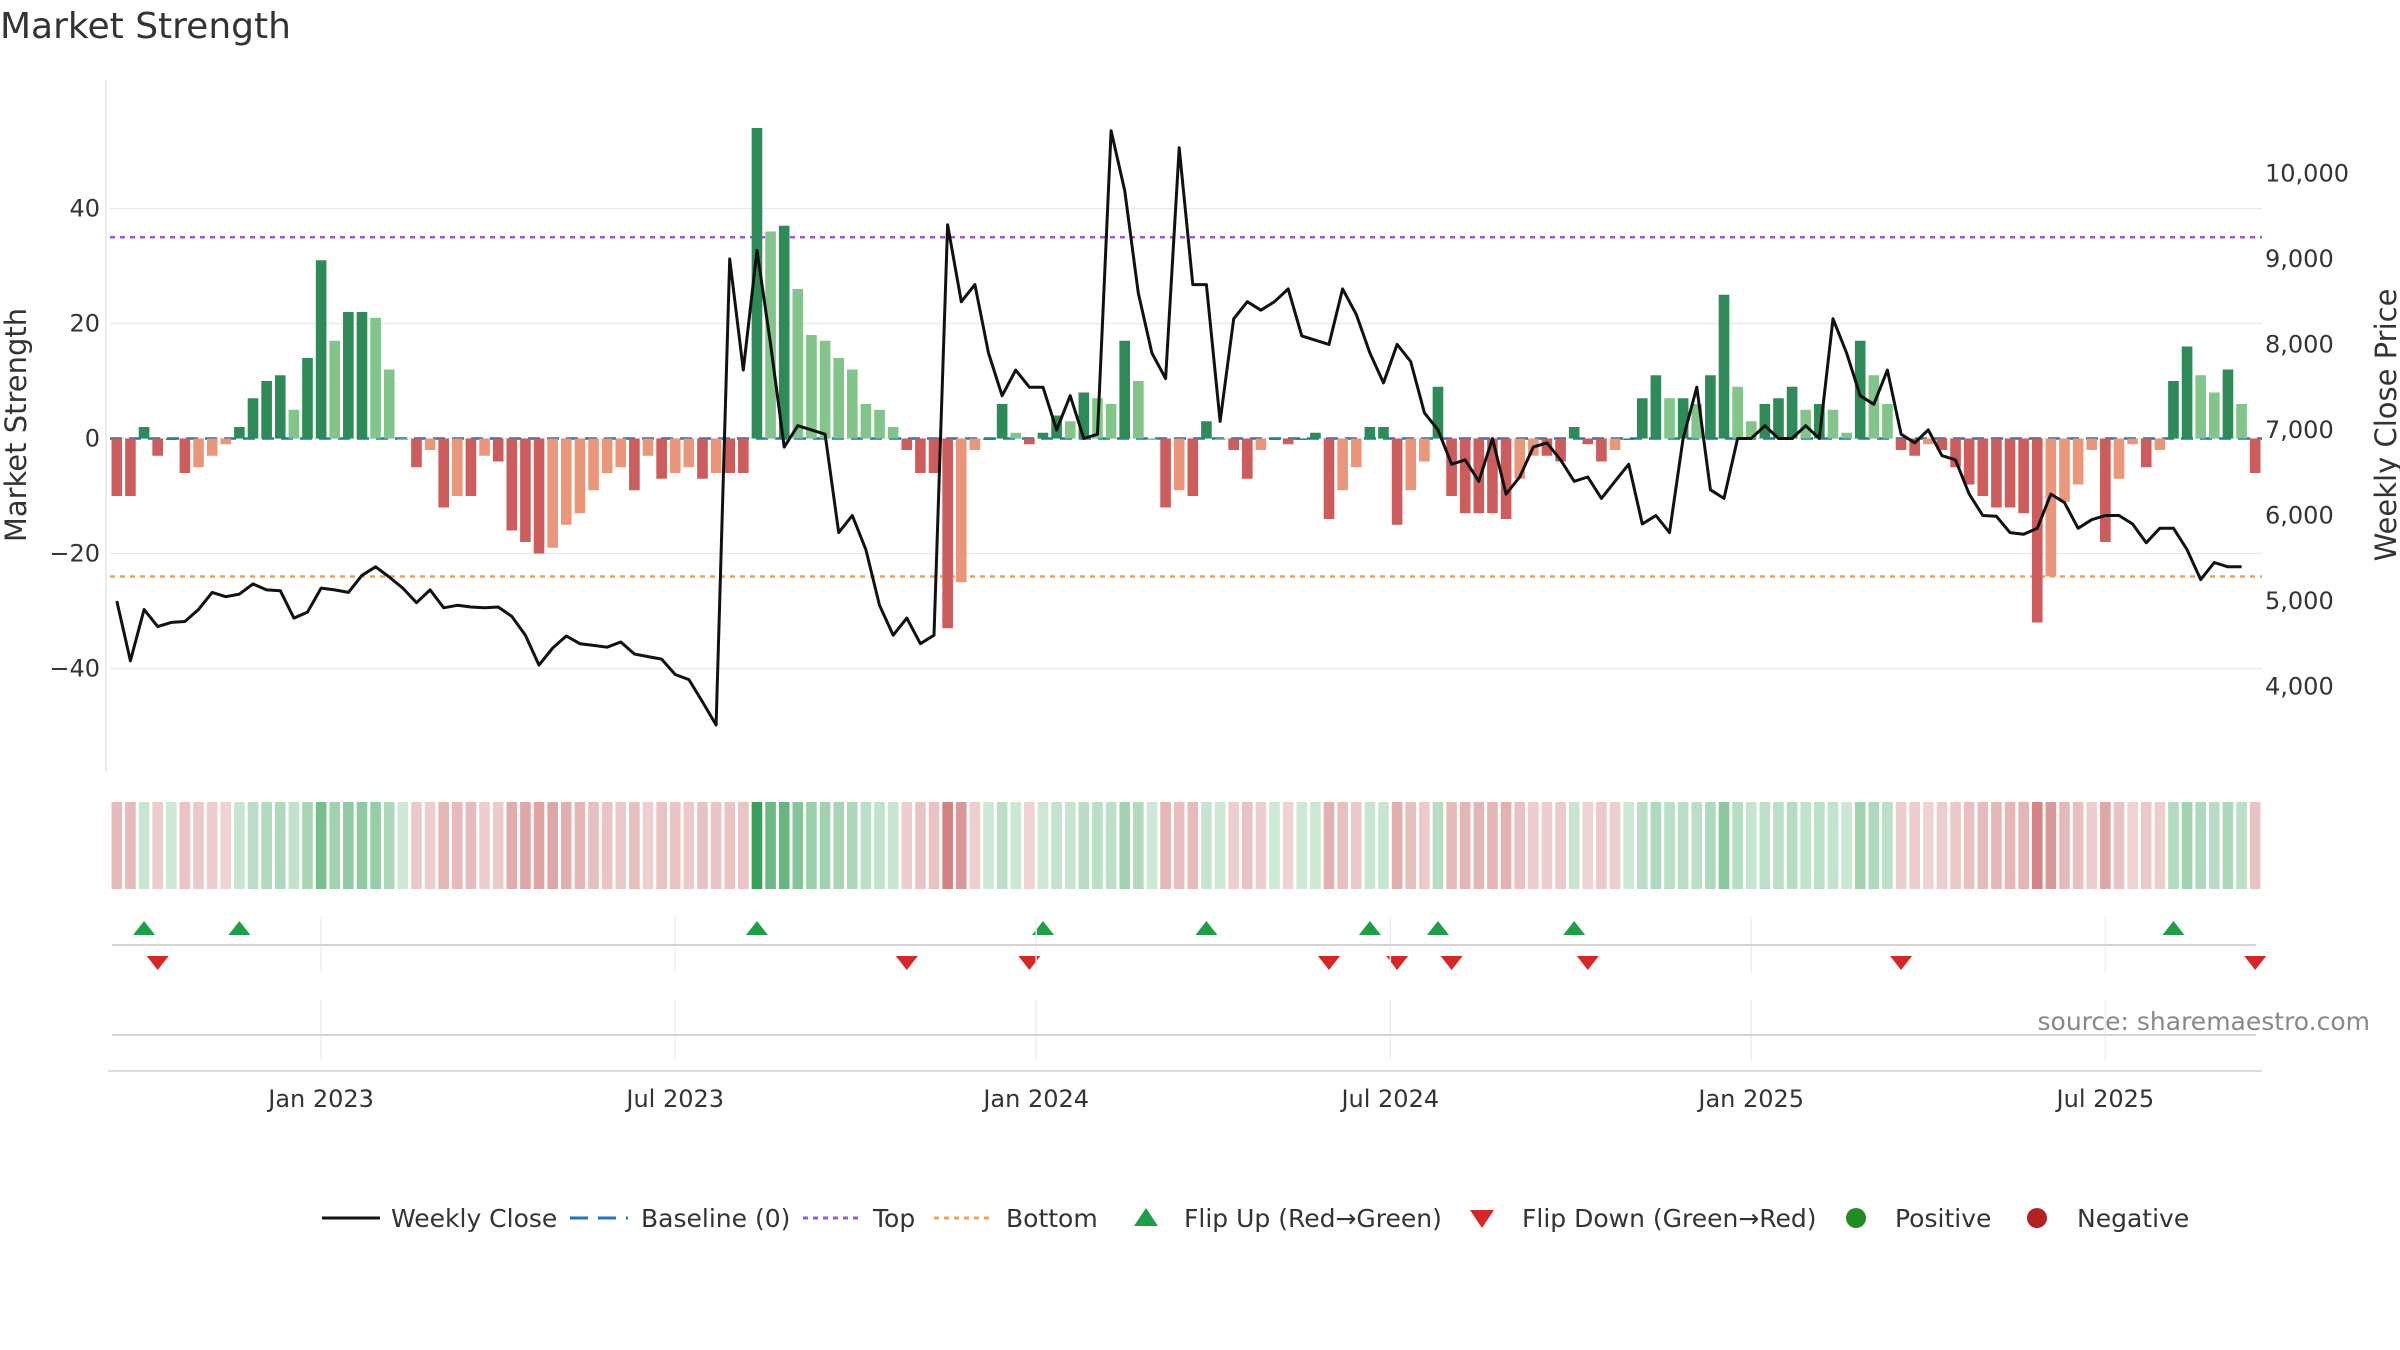 Image resolution: width=2400 pixels, height=1350 pixels. What do you see at coordinates (2133, 1218) in the screenshot?
I see `legend-label: Negative` at bounding box center [2133, 1218].